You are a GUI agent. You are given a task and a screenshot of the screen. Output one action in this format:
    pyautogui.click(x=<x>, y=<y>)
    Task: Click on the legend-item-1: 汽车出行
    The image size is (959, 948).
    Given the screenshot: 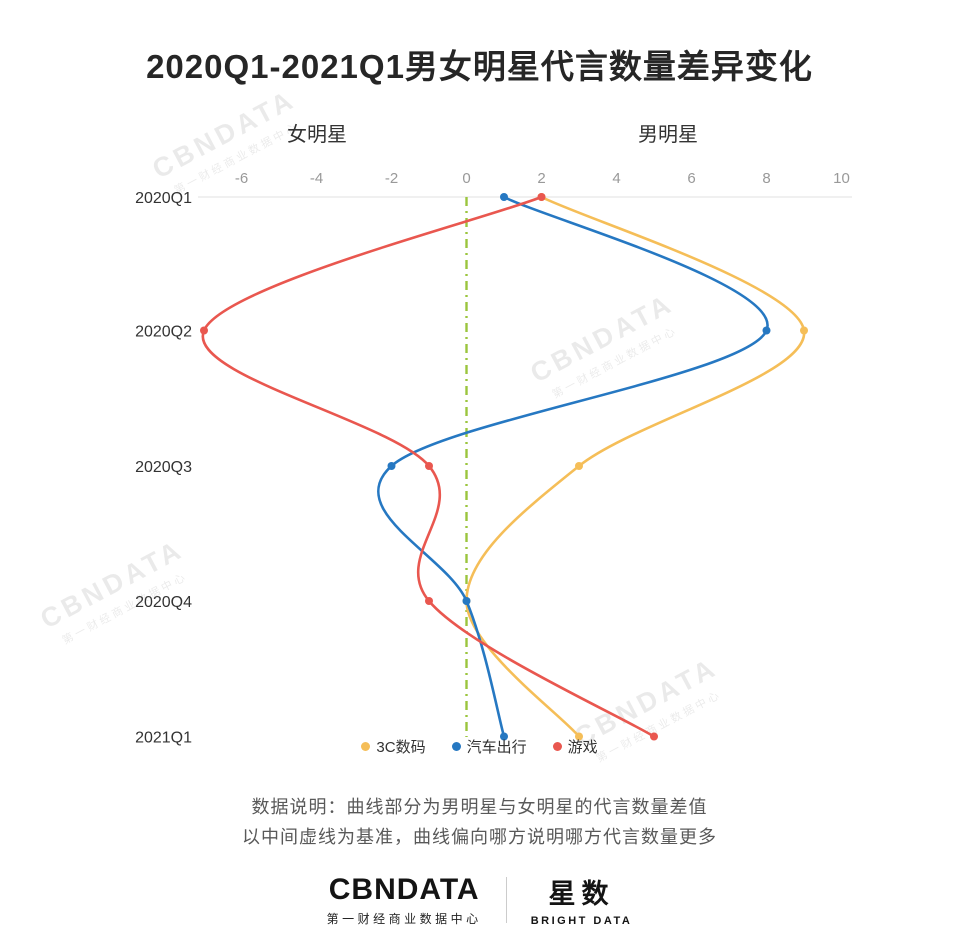 What is the action you would take?
    pyautogui.click(x=489, y=746)
    